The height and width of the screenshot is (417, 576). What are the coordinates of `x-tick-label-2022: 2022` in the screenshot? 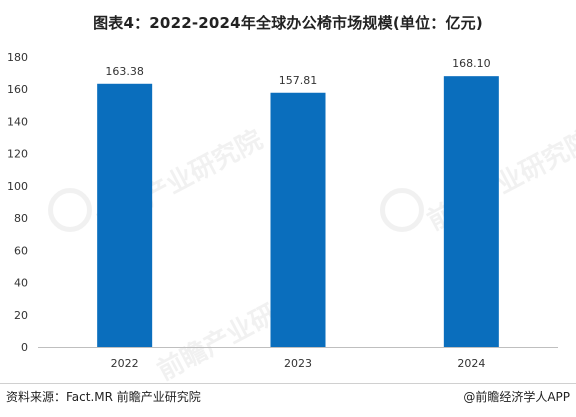 It's located at (125, 363).